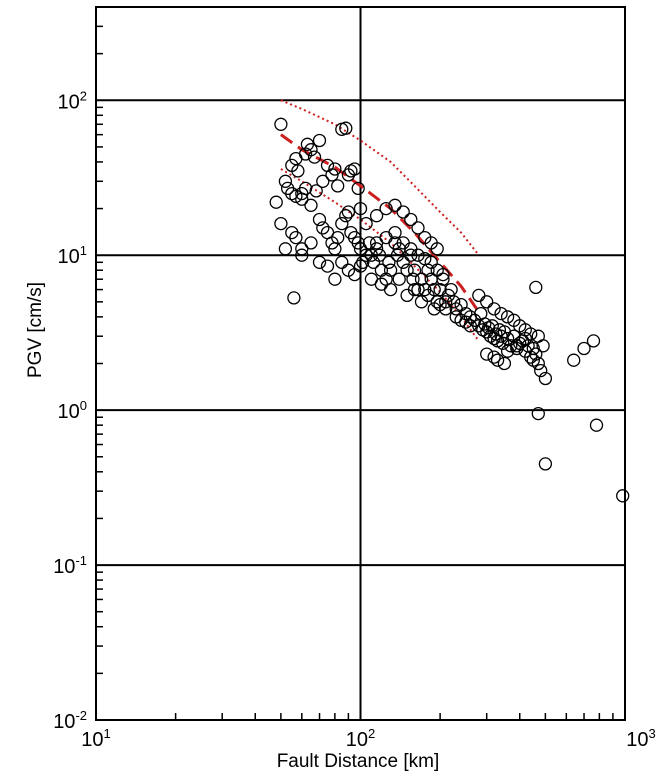 The width and height of the screenshot is (666, 775). Describe the element at coordinates (70, 565) in the screenshot. I see `y-tick-label-1: 10⁻¹` at that location.